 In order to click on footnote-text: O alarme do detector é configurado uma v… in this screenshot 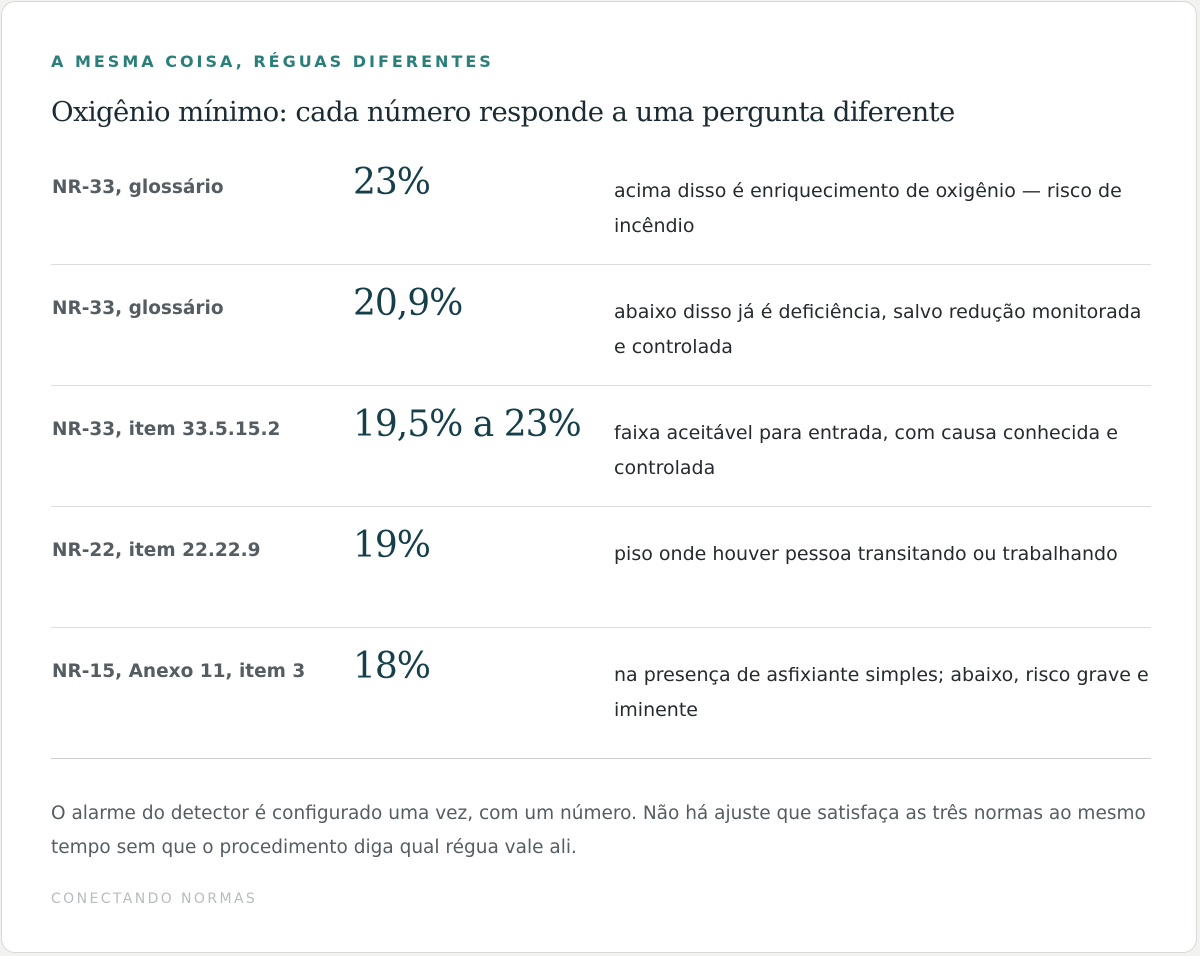, I will do `click(598, 830)`.